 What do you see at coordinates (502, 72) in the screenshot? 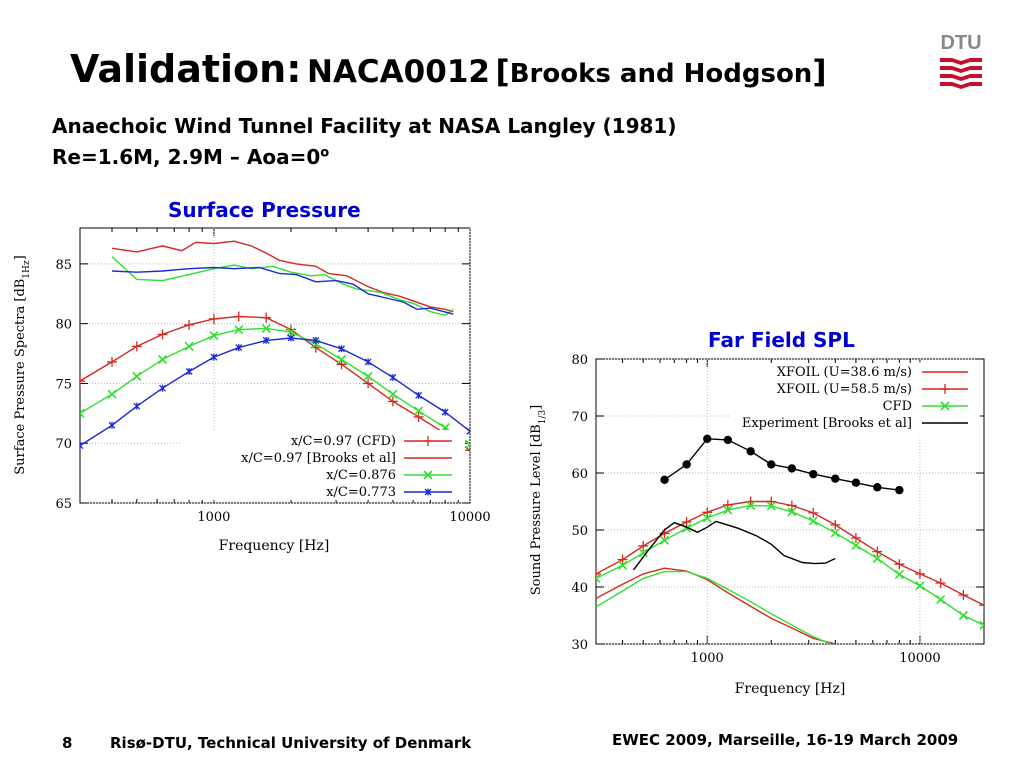
I see `title-open-bracket: [` at bounding box center [502, 72].